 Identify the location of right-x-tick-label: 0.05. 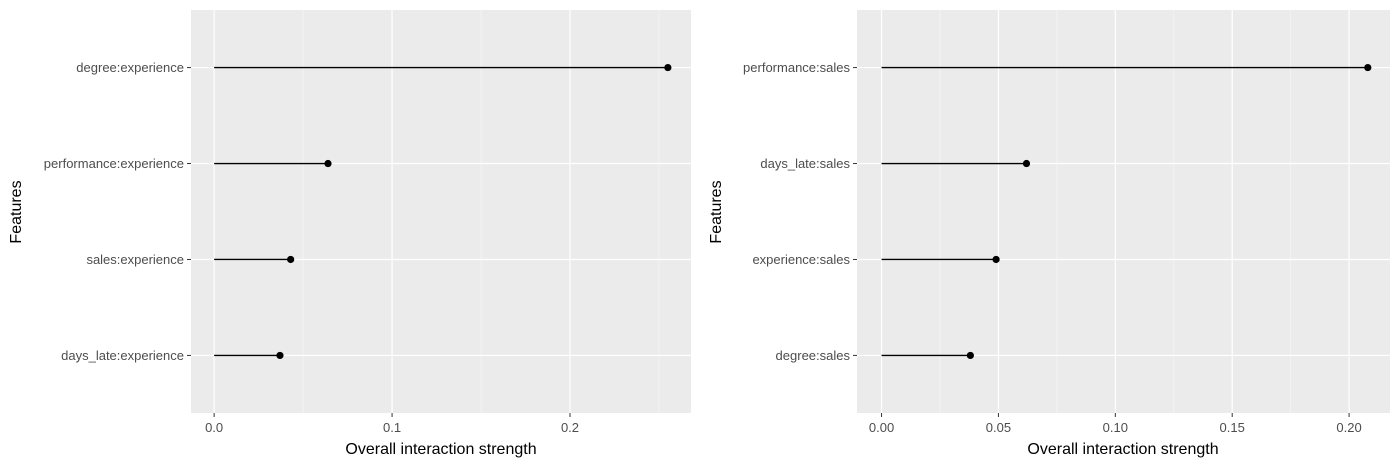
(998, 427).